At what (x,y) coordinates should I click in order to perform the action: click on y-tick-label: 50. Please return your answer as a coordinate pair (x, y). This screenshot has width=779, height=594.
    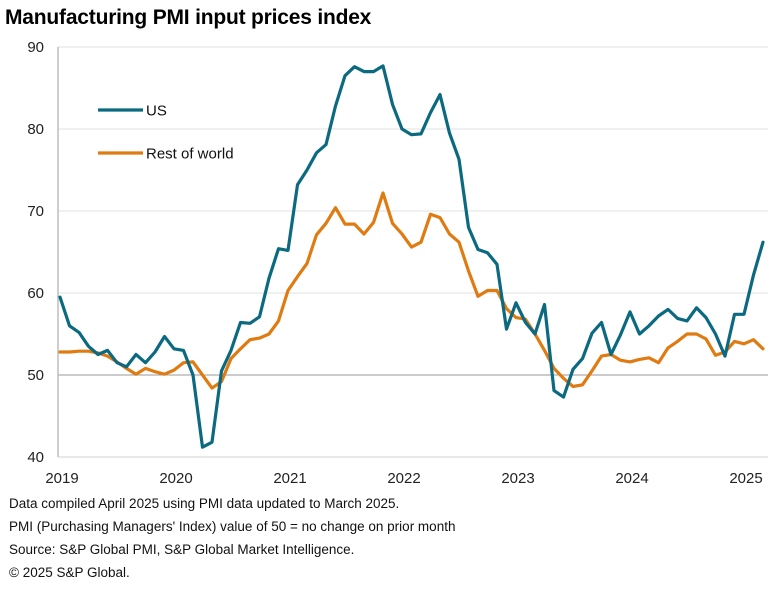
    Looking at the image, I should click on (35, 375).